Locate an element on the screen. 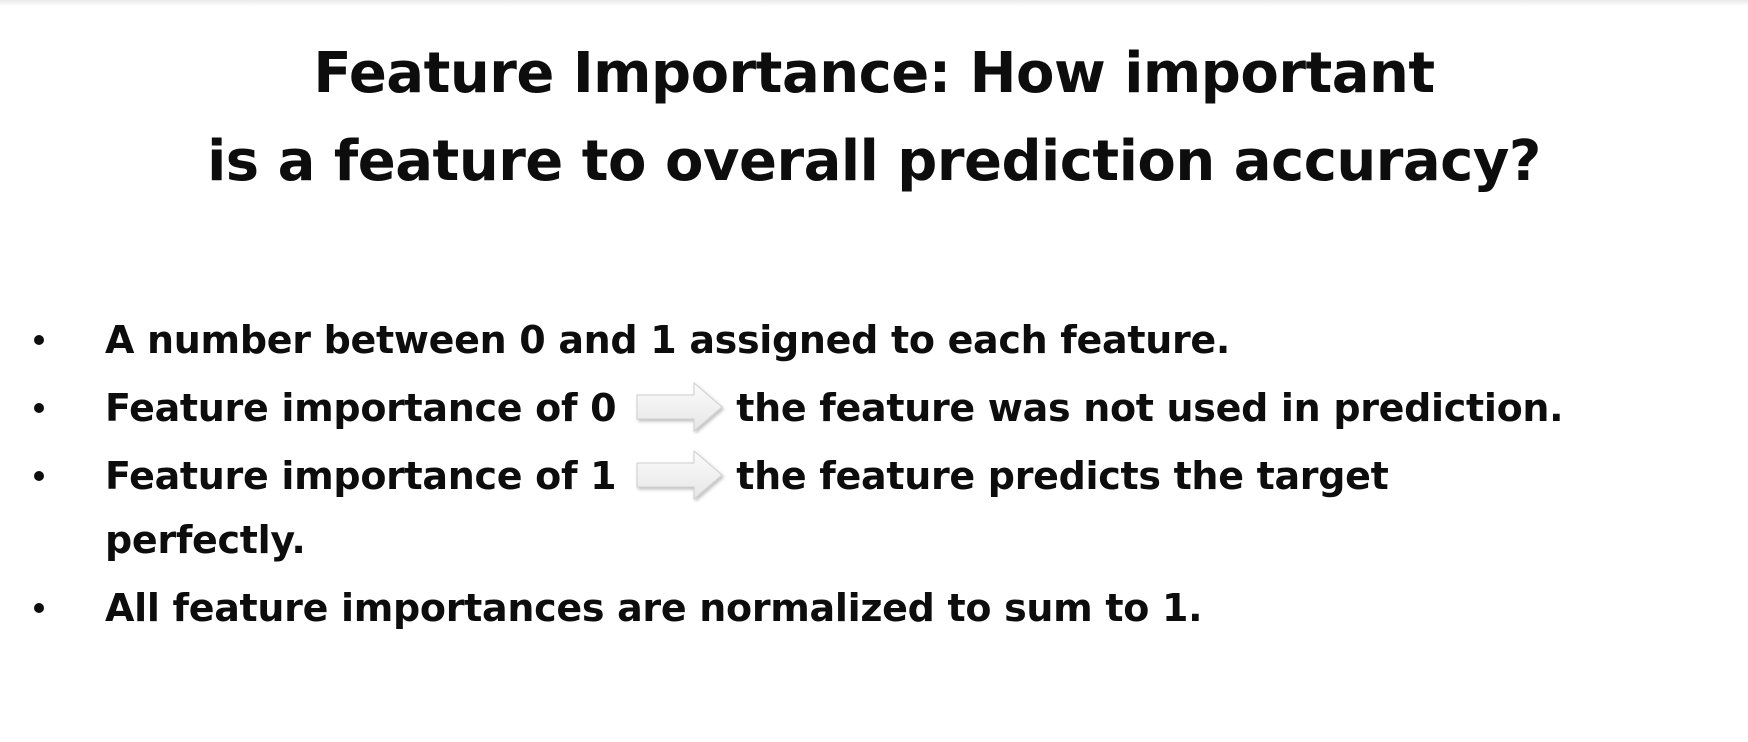 The width and height of the screenshot is (1748, 742). bullet-lead-text: Feature importance of 1 is located at coordinates (361, 476).